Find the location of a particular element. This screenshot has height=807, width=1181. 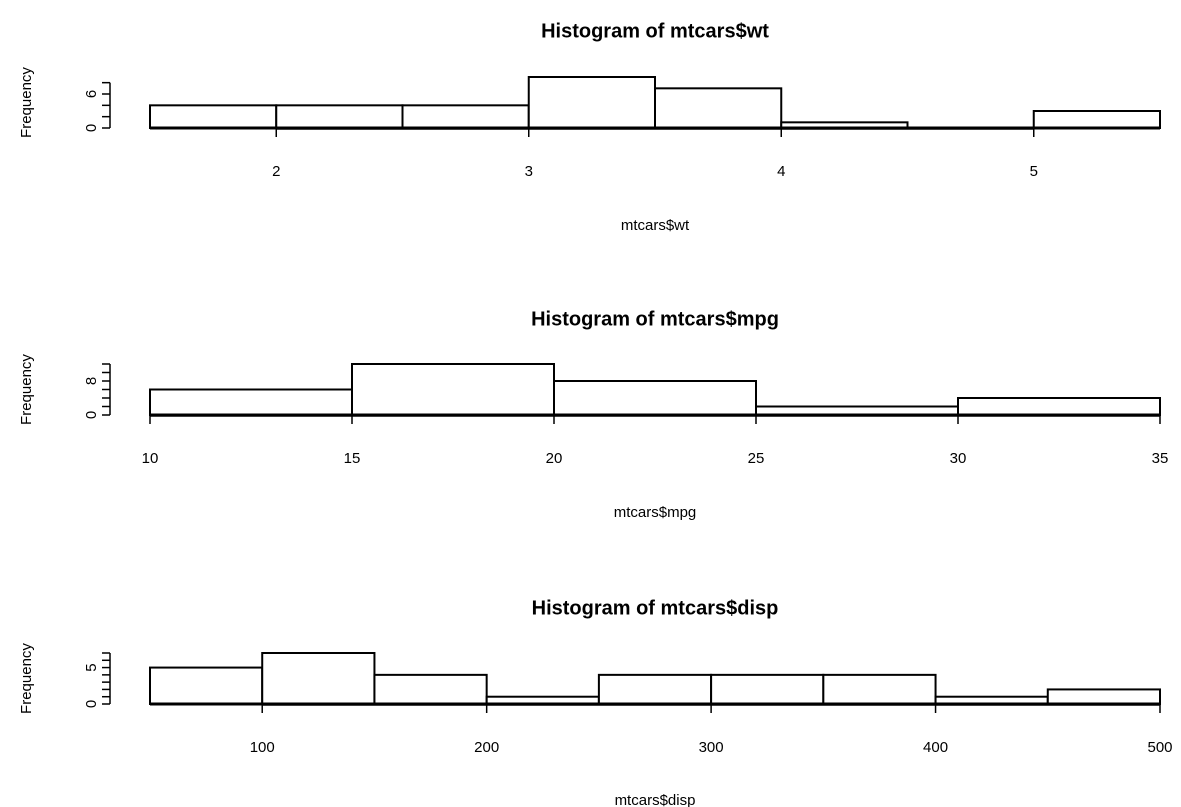

x-tick-label: 15 is located at coordinates (352, 458).